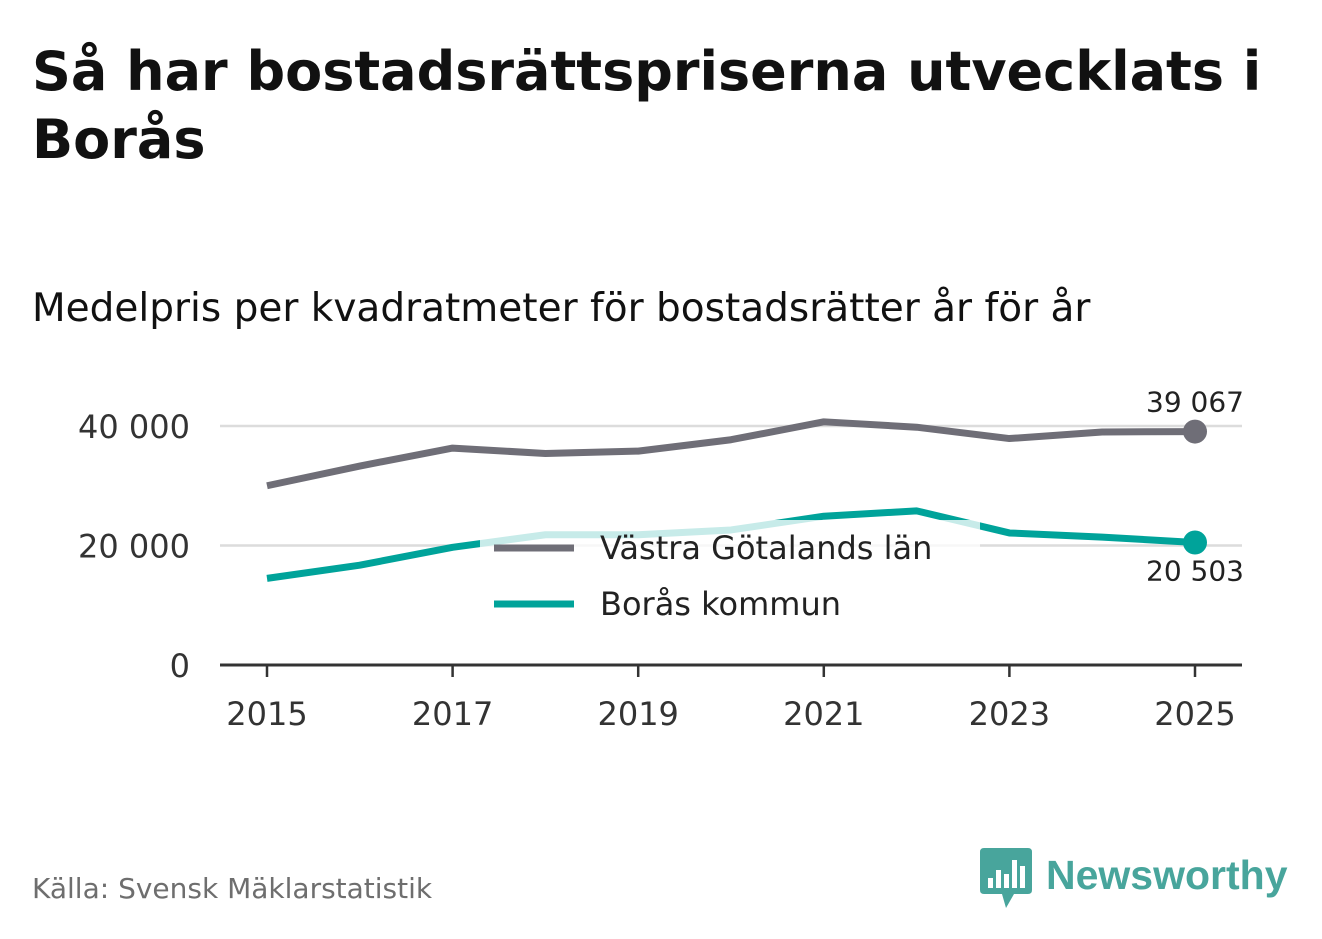  What do you see at coordinates (730, 576) in the screenshot?
I see `legend-backdrop` at bounding box center [730, 576].